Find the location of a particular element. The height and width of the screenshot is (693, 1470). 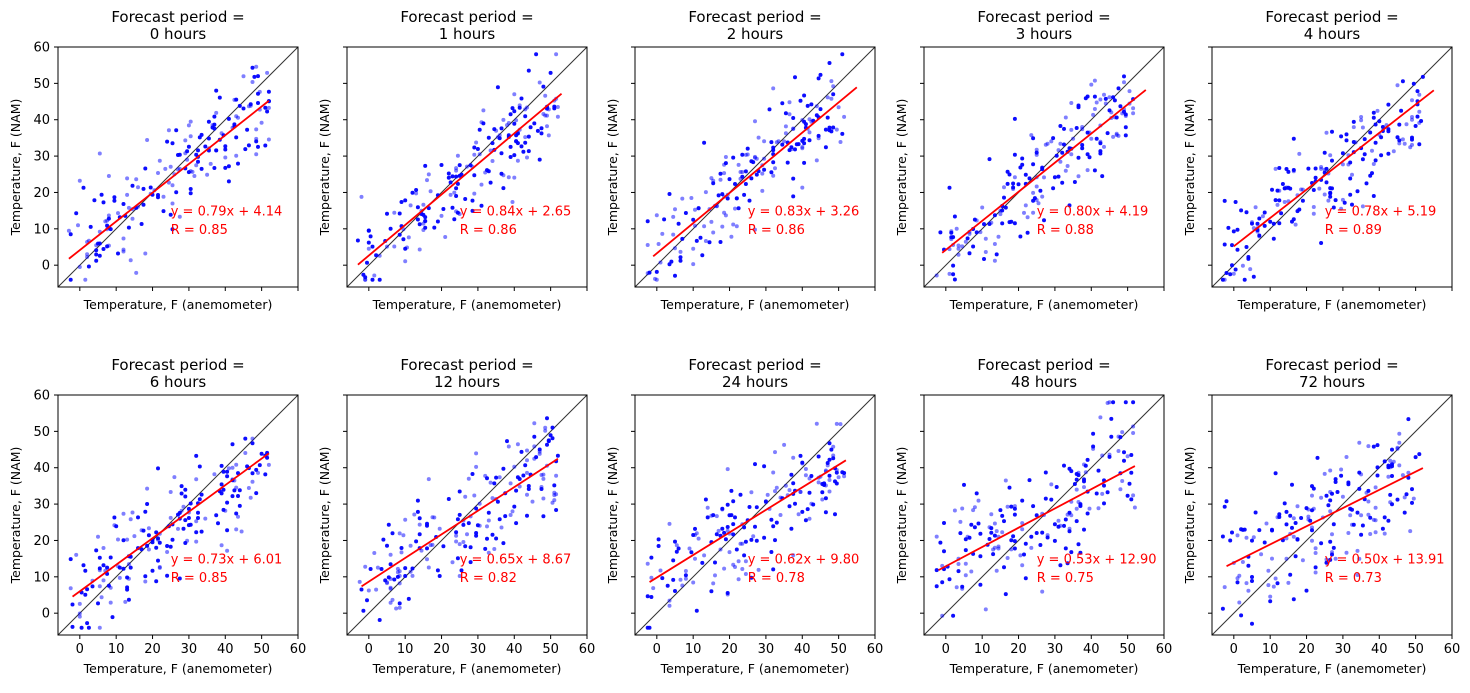

fit-equation: y = 0.53x + 12.90 is located at coordinates (1097, 560).